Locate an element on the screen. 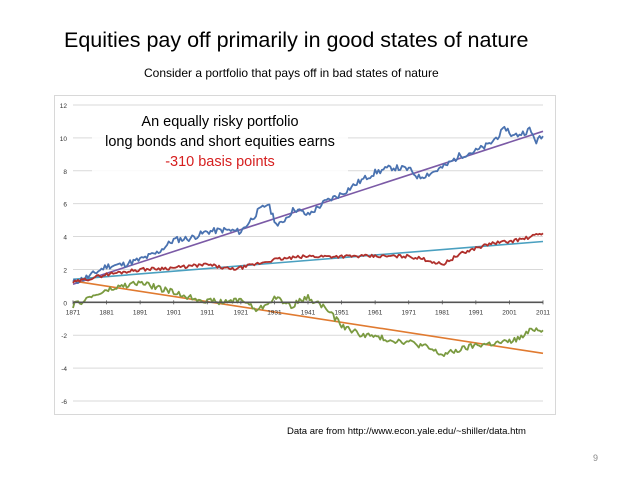  x-tick-label: 1901 is located at coordinates (173, 312).